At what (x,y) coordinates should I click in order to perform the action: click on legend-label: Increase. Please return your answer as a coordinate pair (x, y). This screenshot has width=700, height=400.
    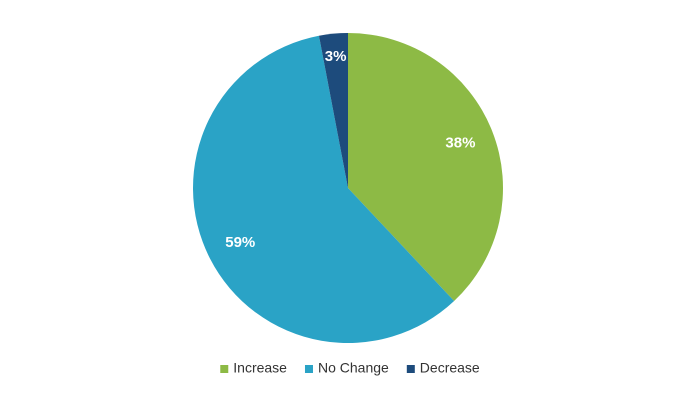
    Looking at the image, I should click on (260, 368).